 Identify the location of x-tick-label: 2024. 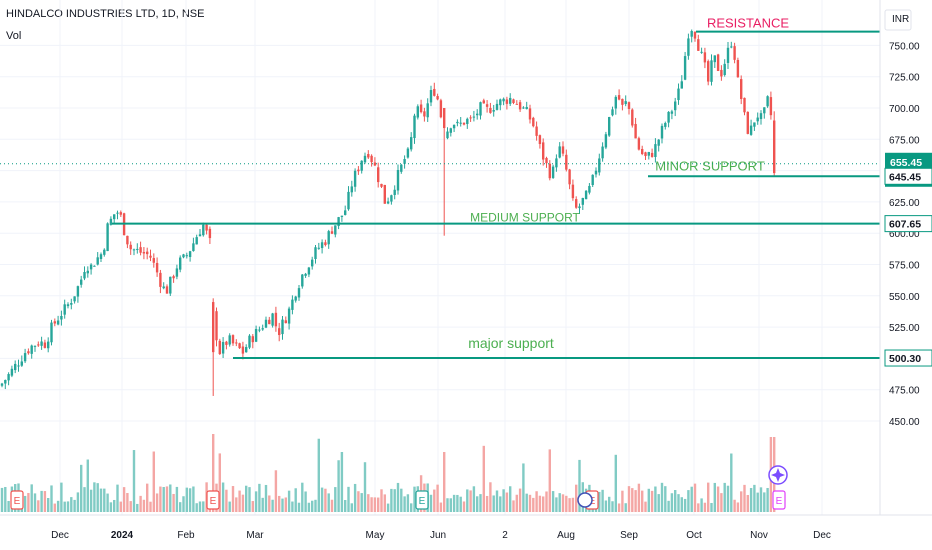
(122, 535).